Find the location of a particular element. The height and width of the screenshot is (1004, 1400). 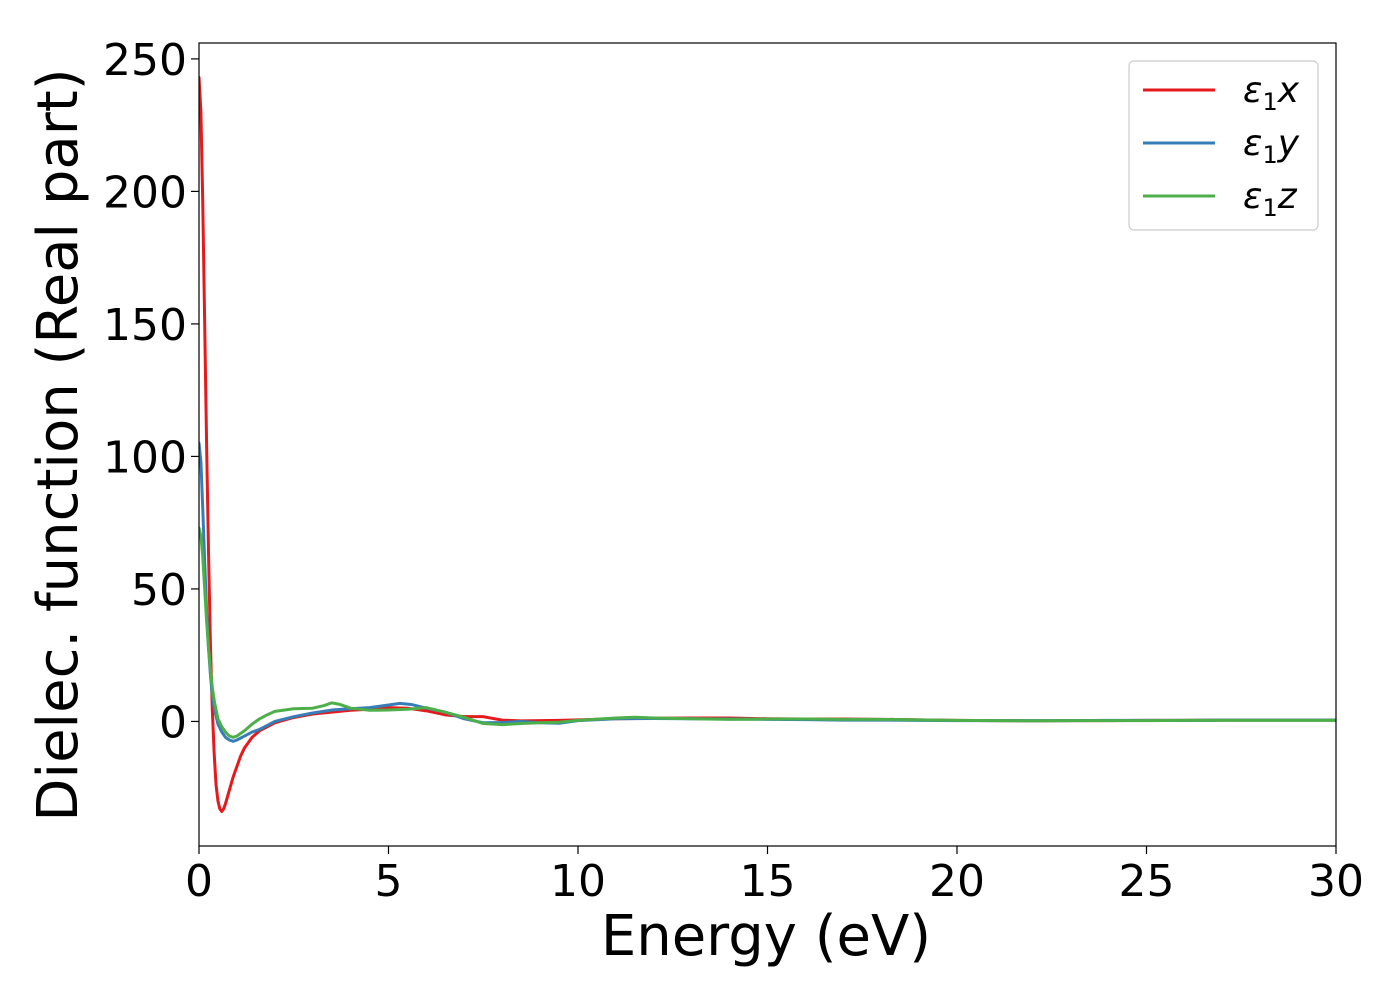

x-tick-label: 0 is located at coordinates (199, 881).